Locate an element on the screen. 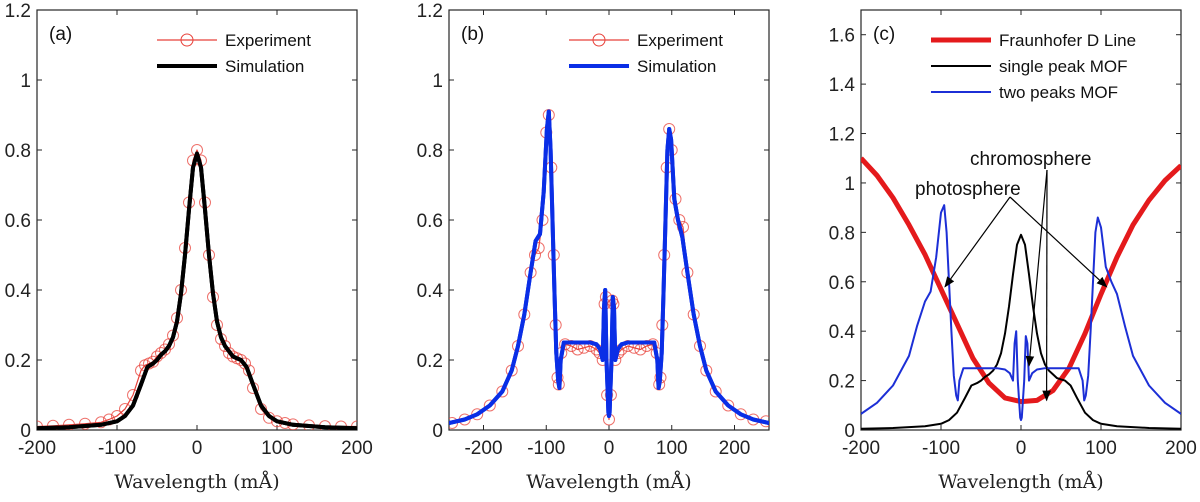  legend-entry: single peak MOF is located at coordinates (1063, 66).